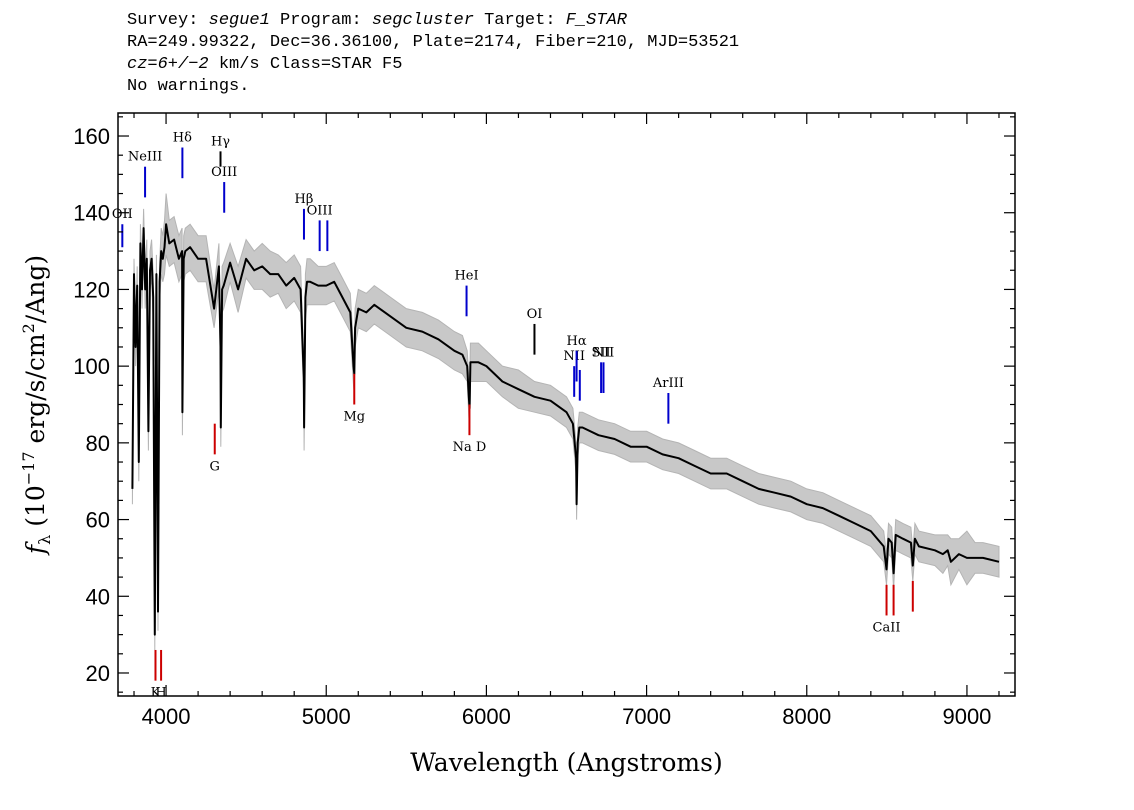  I want to click on x-tick-label: 6000, so click(486, 716).